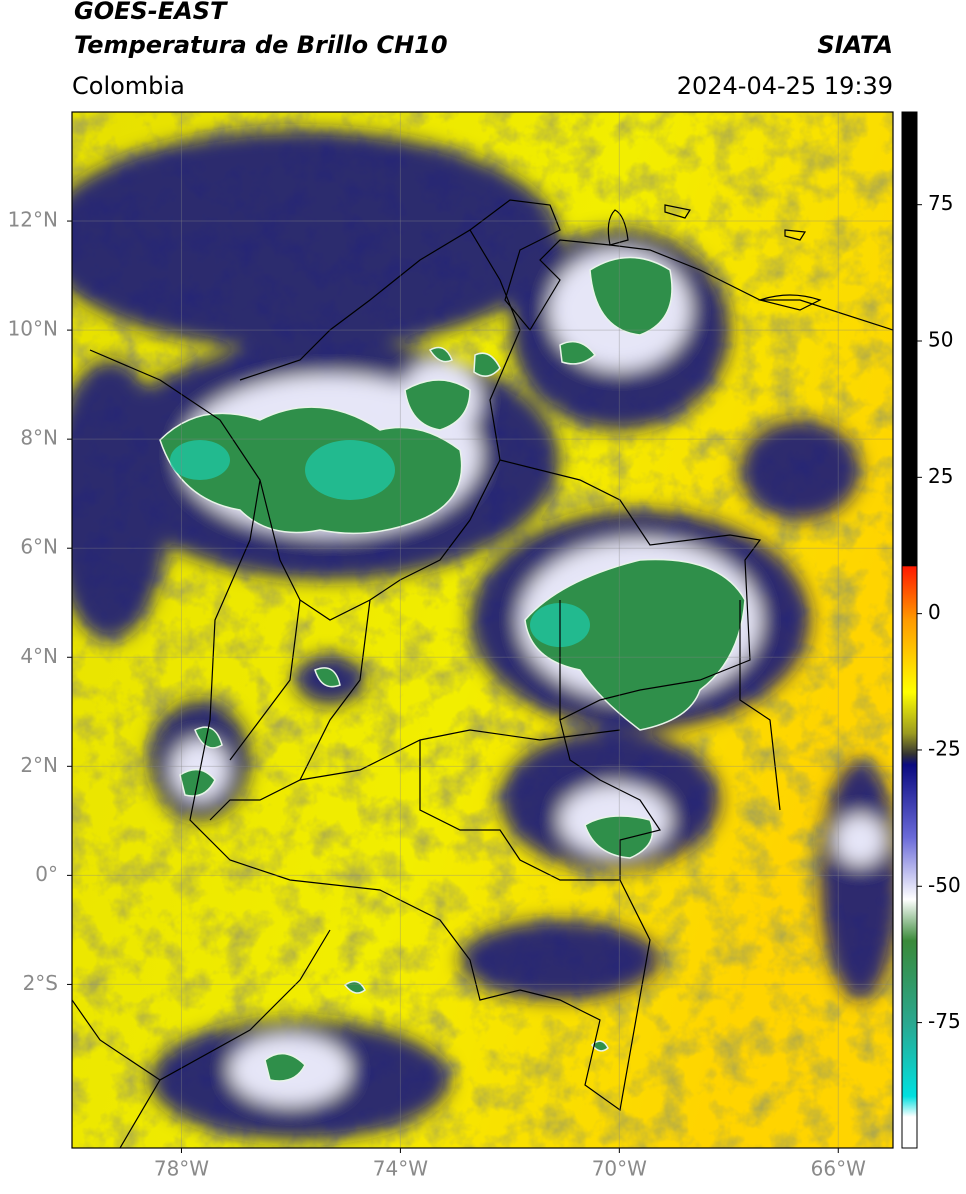 This screenshot has width=966, height=1194. Describe the element at coordinates (151, 12) in the screenshot. I see `title: GOES-EAST` at that location.